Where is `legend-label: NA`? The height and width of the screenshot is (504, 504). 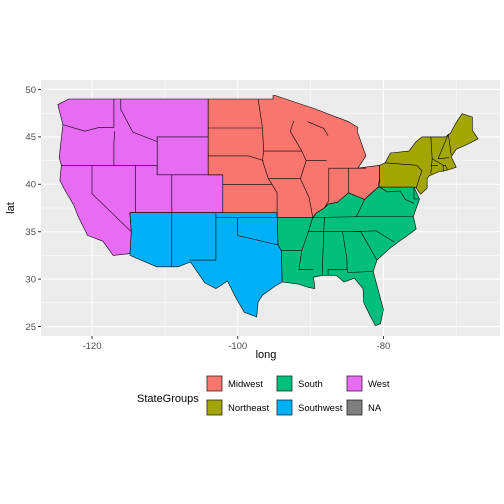 legend-label: NA is located at coordinates (375, 408).